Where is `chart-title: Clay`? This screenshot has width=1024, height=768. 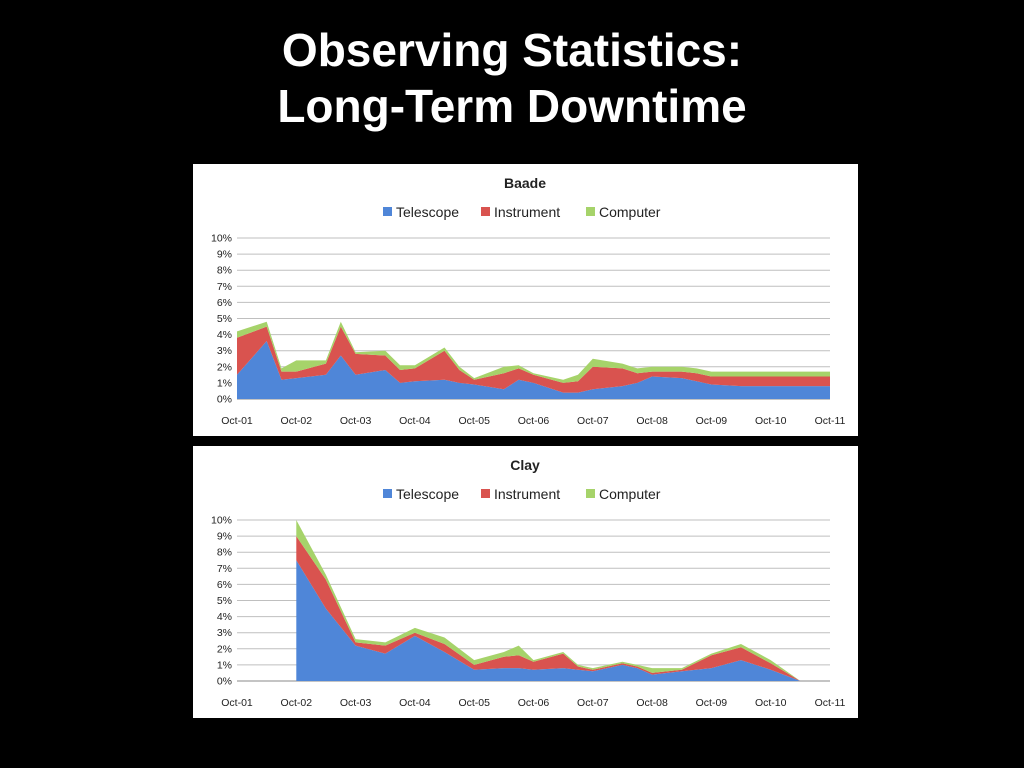 chart-title: Clay is located at coordinates (525, 465).